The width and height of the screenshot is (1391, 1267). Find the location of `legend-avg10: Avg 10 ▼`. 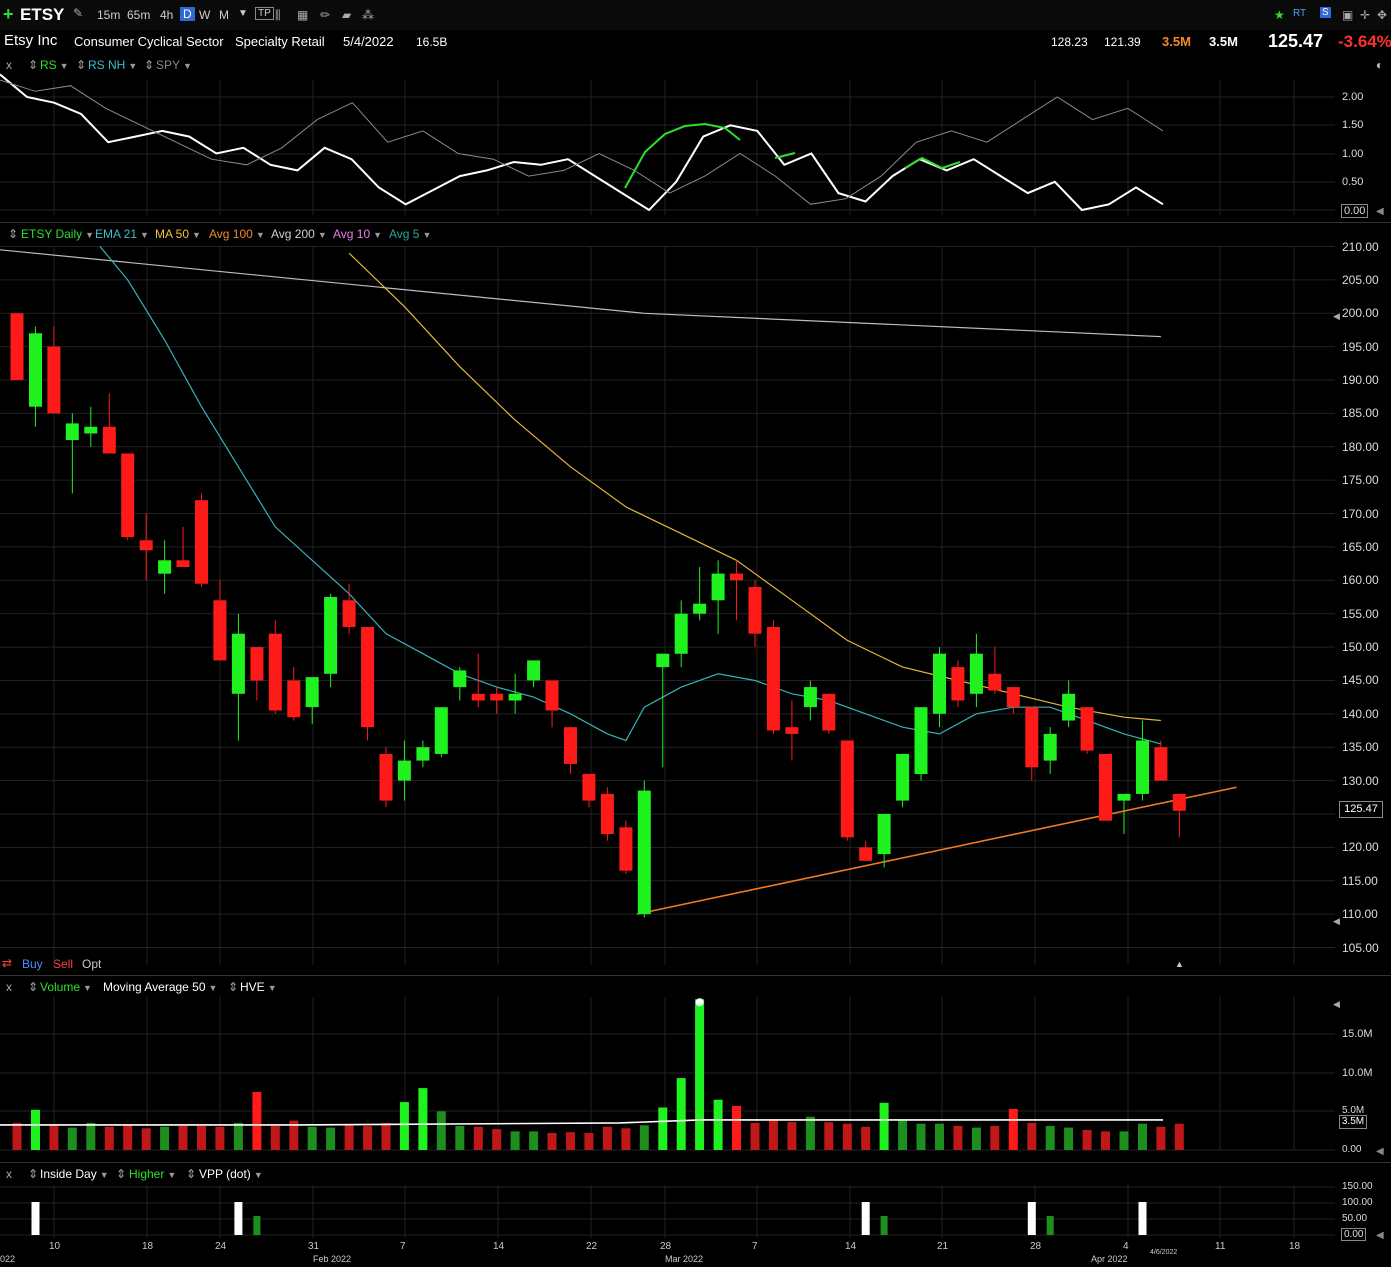

legend-avg10: Avg 10 ▼ is located at coordinates (358, 234).